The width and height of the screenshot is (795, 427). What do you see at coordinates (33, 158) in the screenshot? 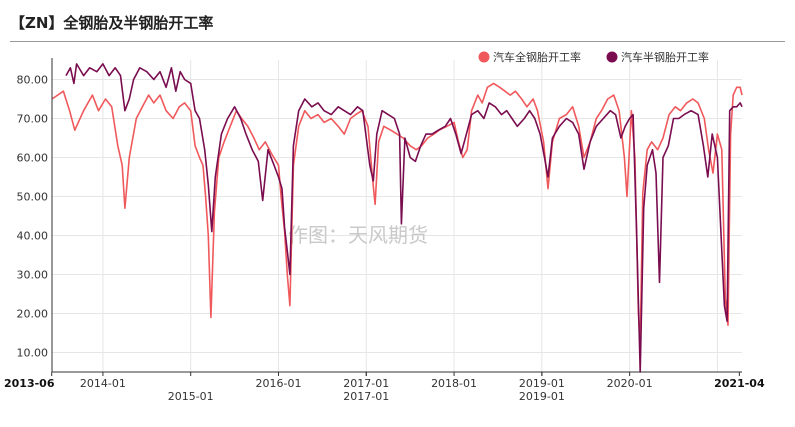
I see `y-tick-label: 60.00` at bounding box center [33, 158].